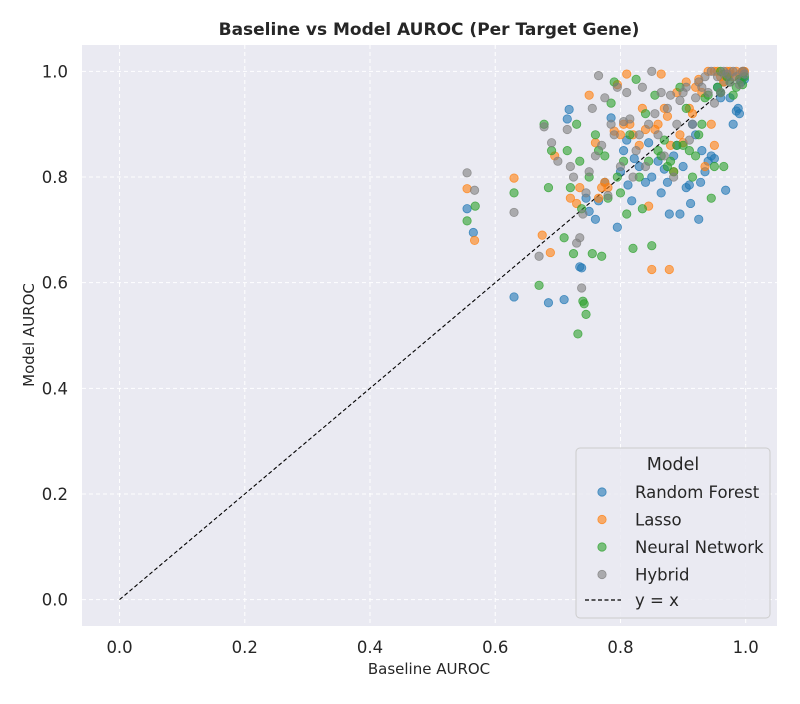 Image resolution: width=800 pixels, height=704 pixels. I want to click on legend-label: Neural Network, so click(699, 547).